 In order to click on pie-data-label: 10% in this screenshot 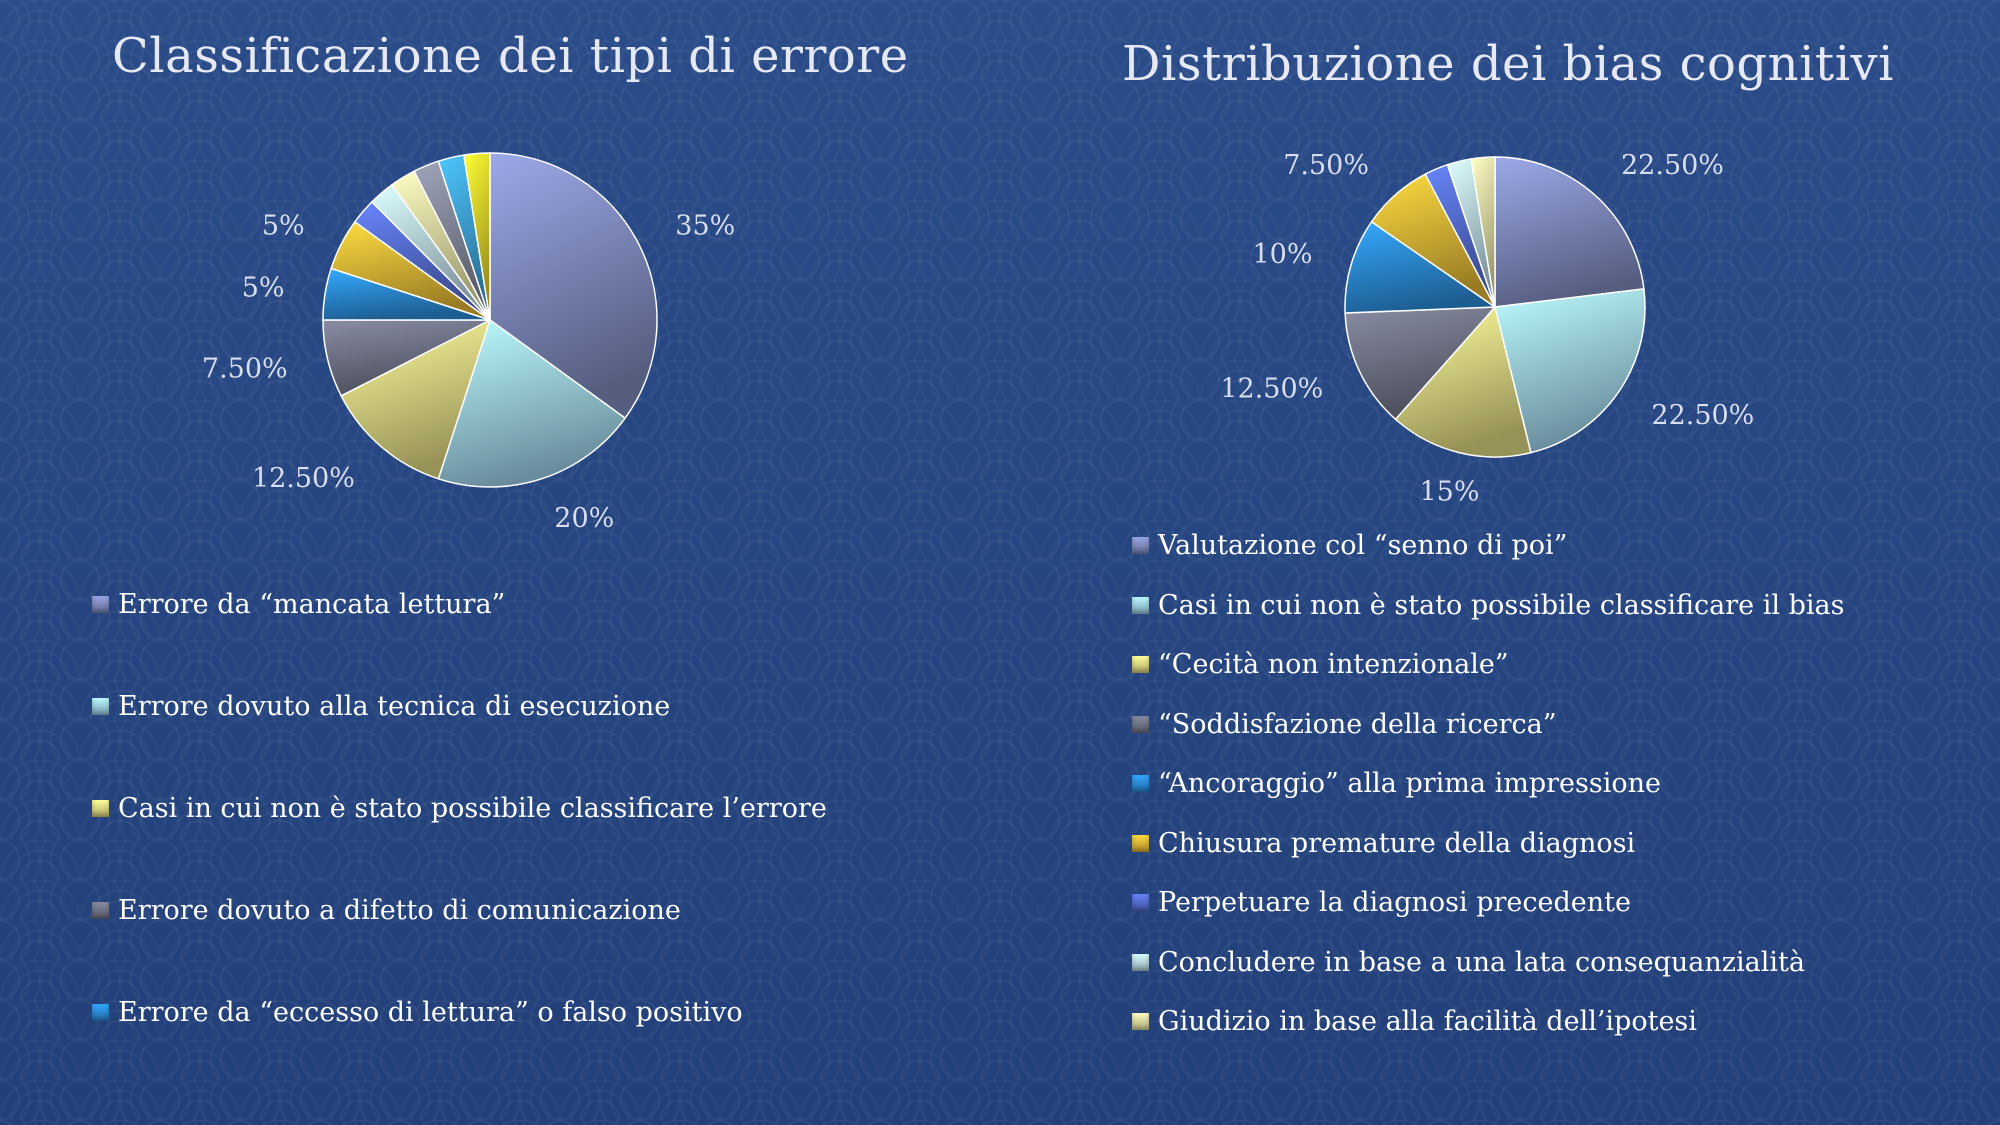, I will do `click(1282, 254)`.